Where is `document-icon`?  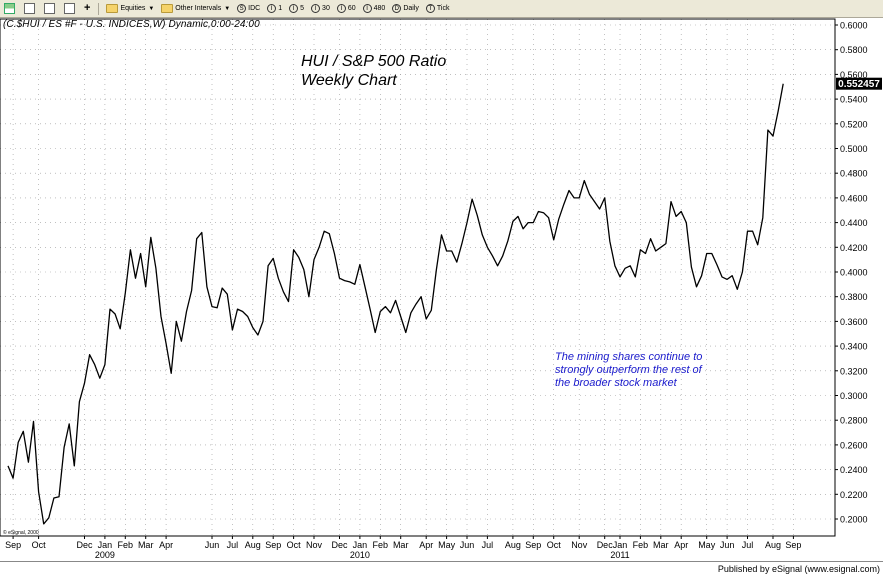 document-icon is located at coordinates (50, 9).